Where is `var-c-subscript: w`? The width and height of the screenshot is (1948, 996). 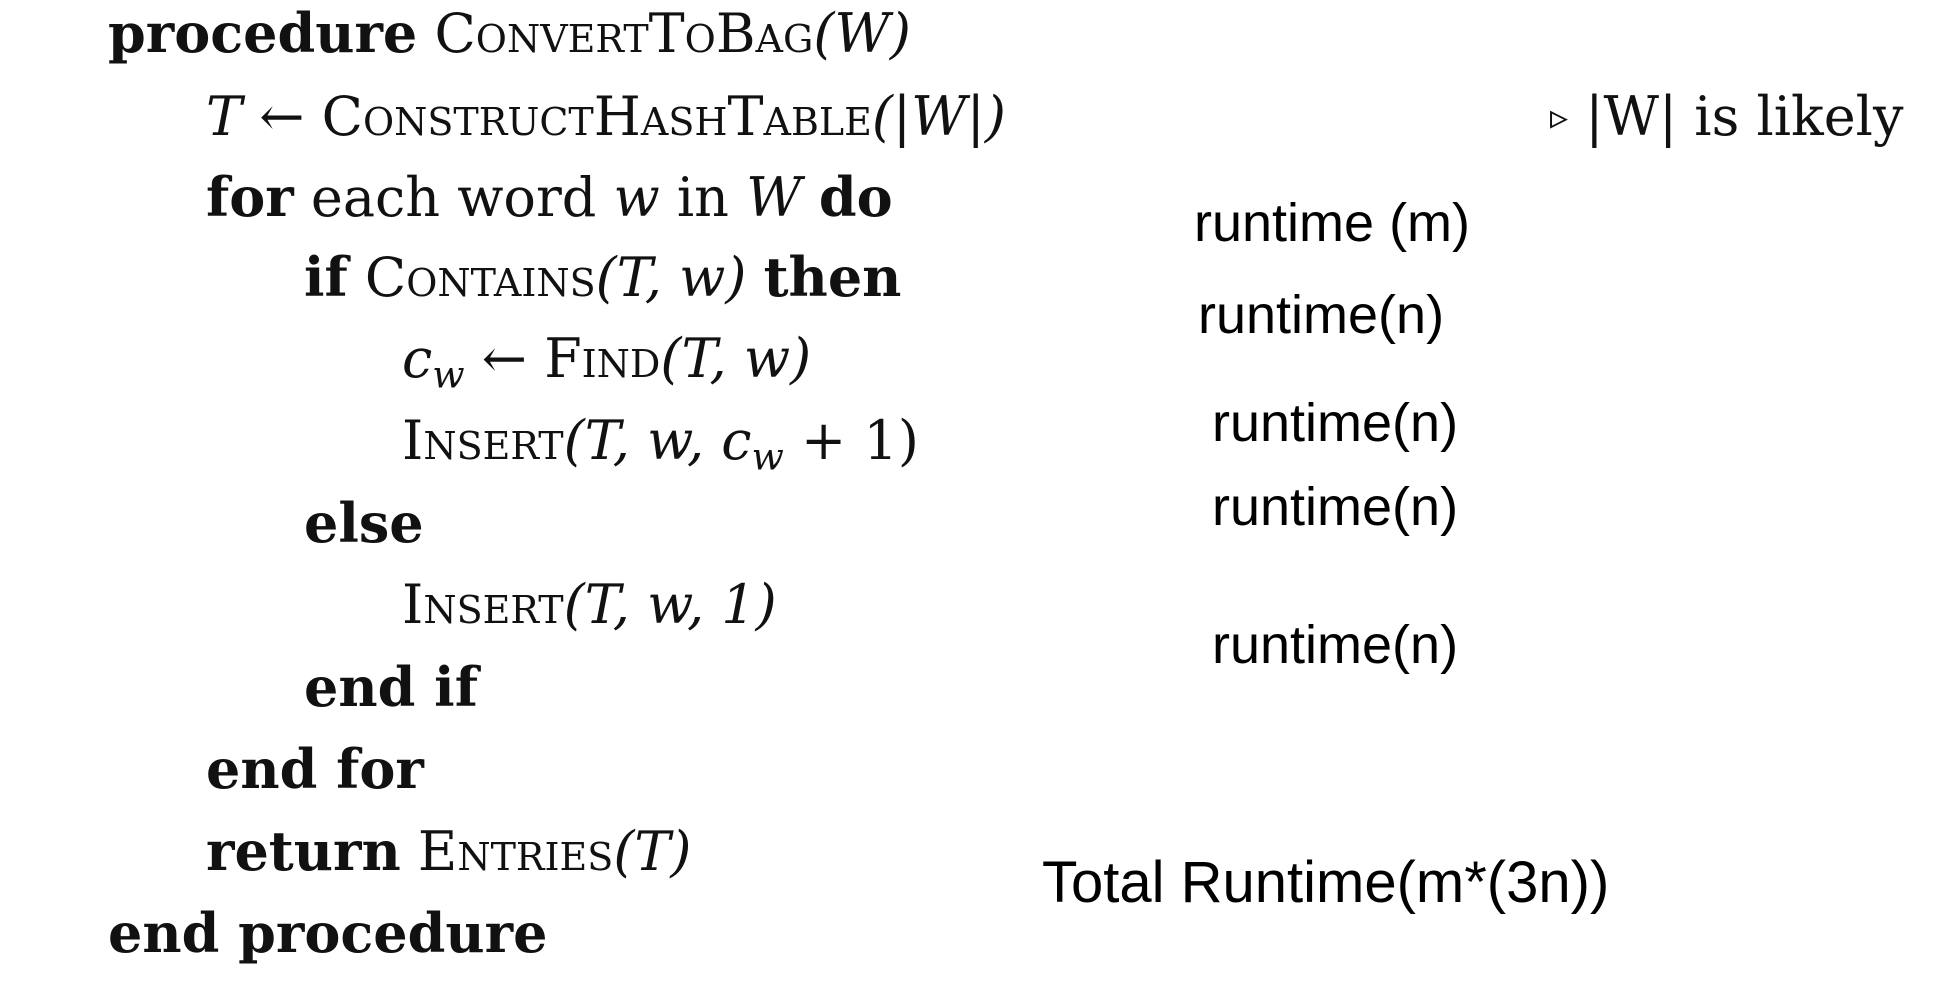 var-c-subscript: w is located at coordinates (448, 374).